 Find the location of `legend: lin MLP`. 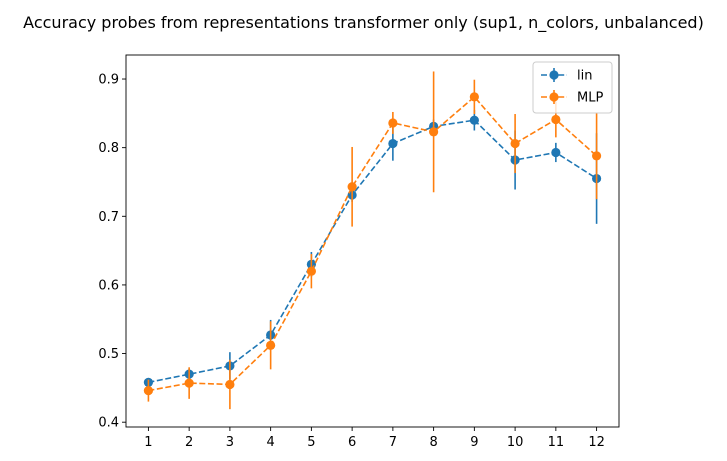

legend: lin MLP is located at coordinates (572, 87).